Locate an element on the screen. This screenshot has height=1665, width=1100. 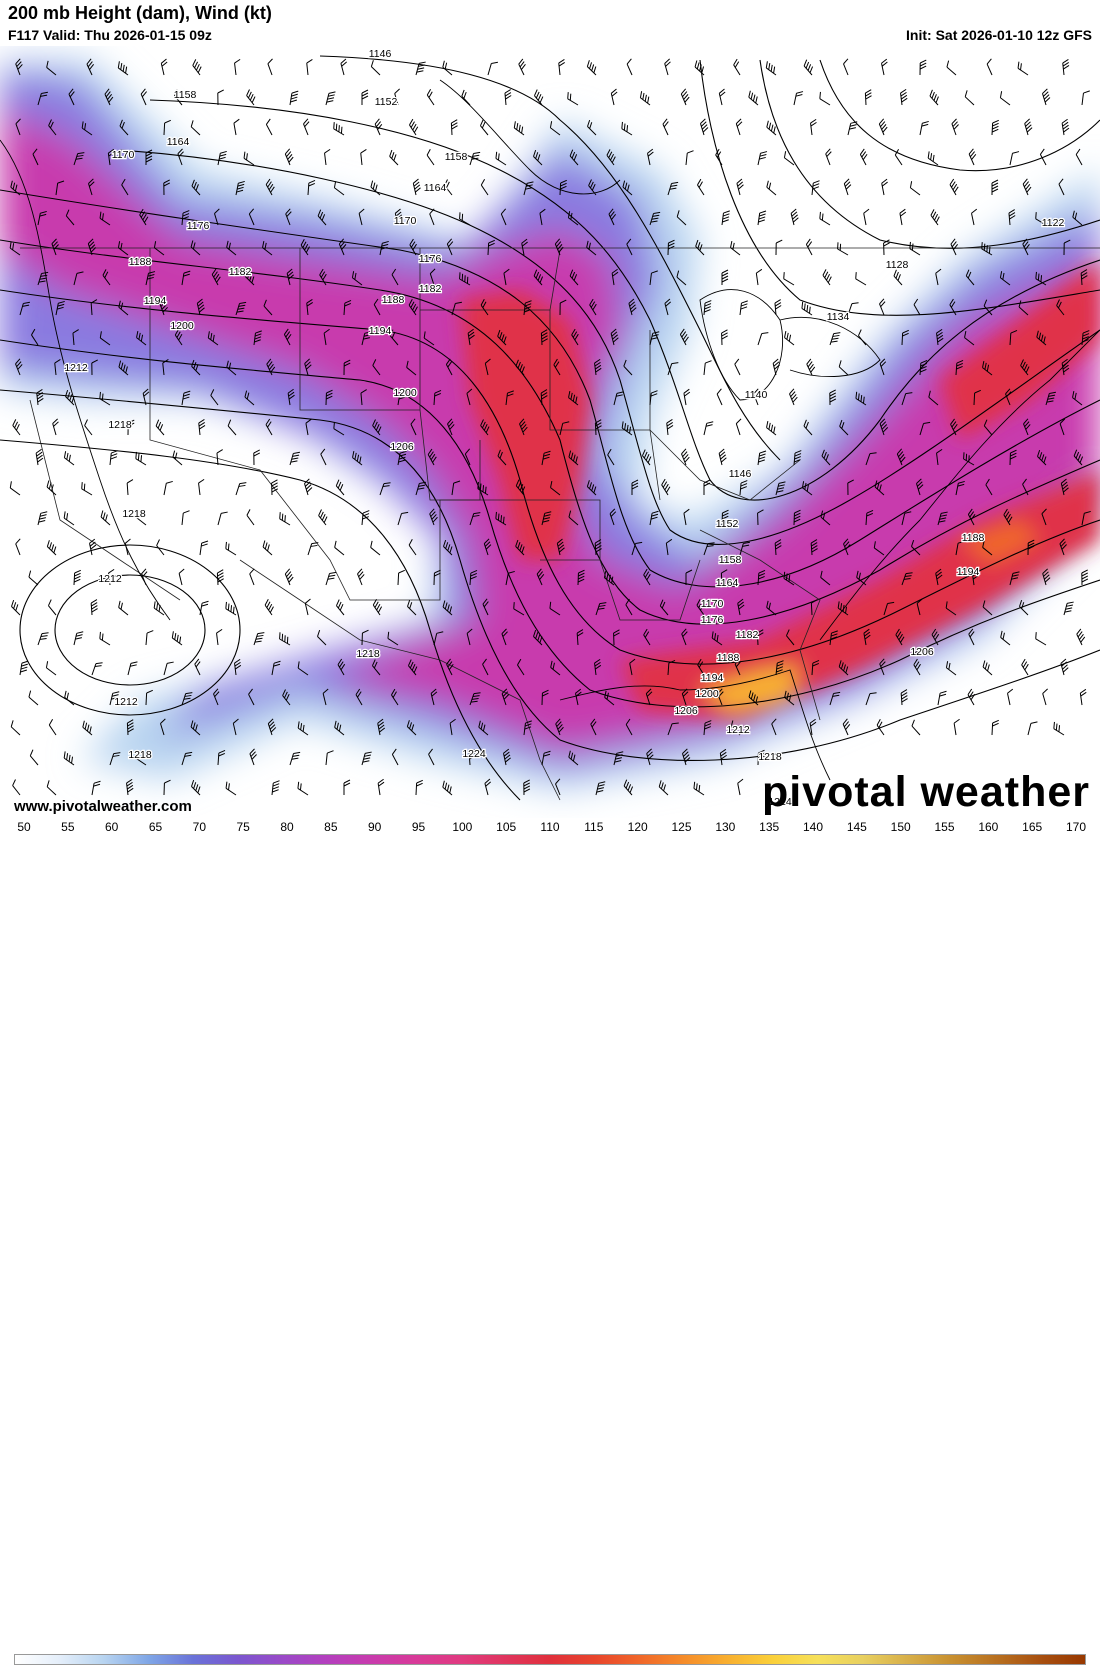
scale-tick-label: 95 is located at coordinates (418, 827).